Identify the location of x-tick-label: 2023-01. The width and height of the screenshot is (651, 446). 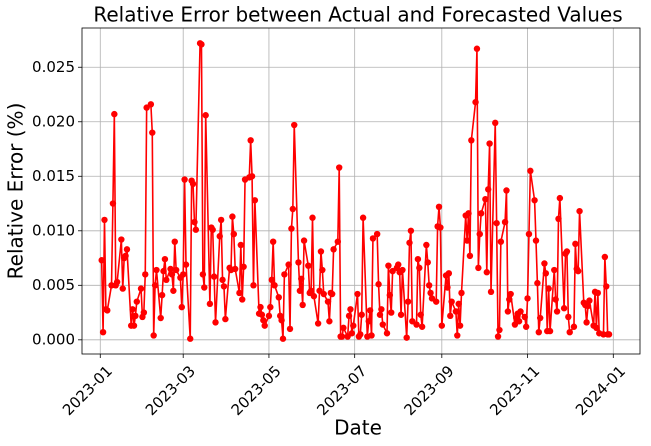
(87, 390).